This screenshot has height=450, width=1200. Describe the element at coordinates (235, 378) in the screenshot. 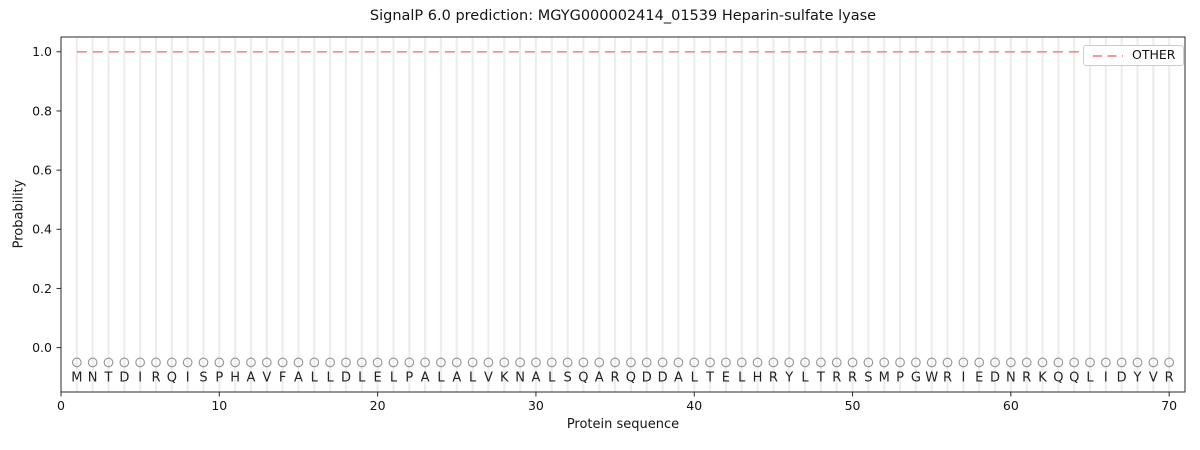

I see `residue-letter: H` at that location.